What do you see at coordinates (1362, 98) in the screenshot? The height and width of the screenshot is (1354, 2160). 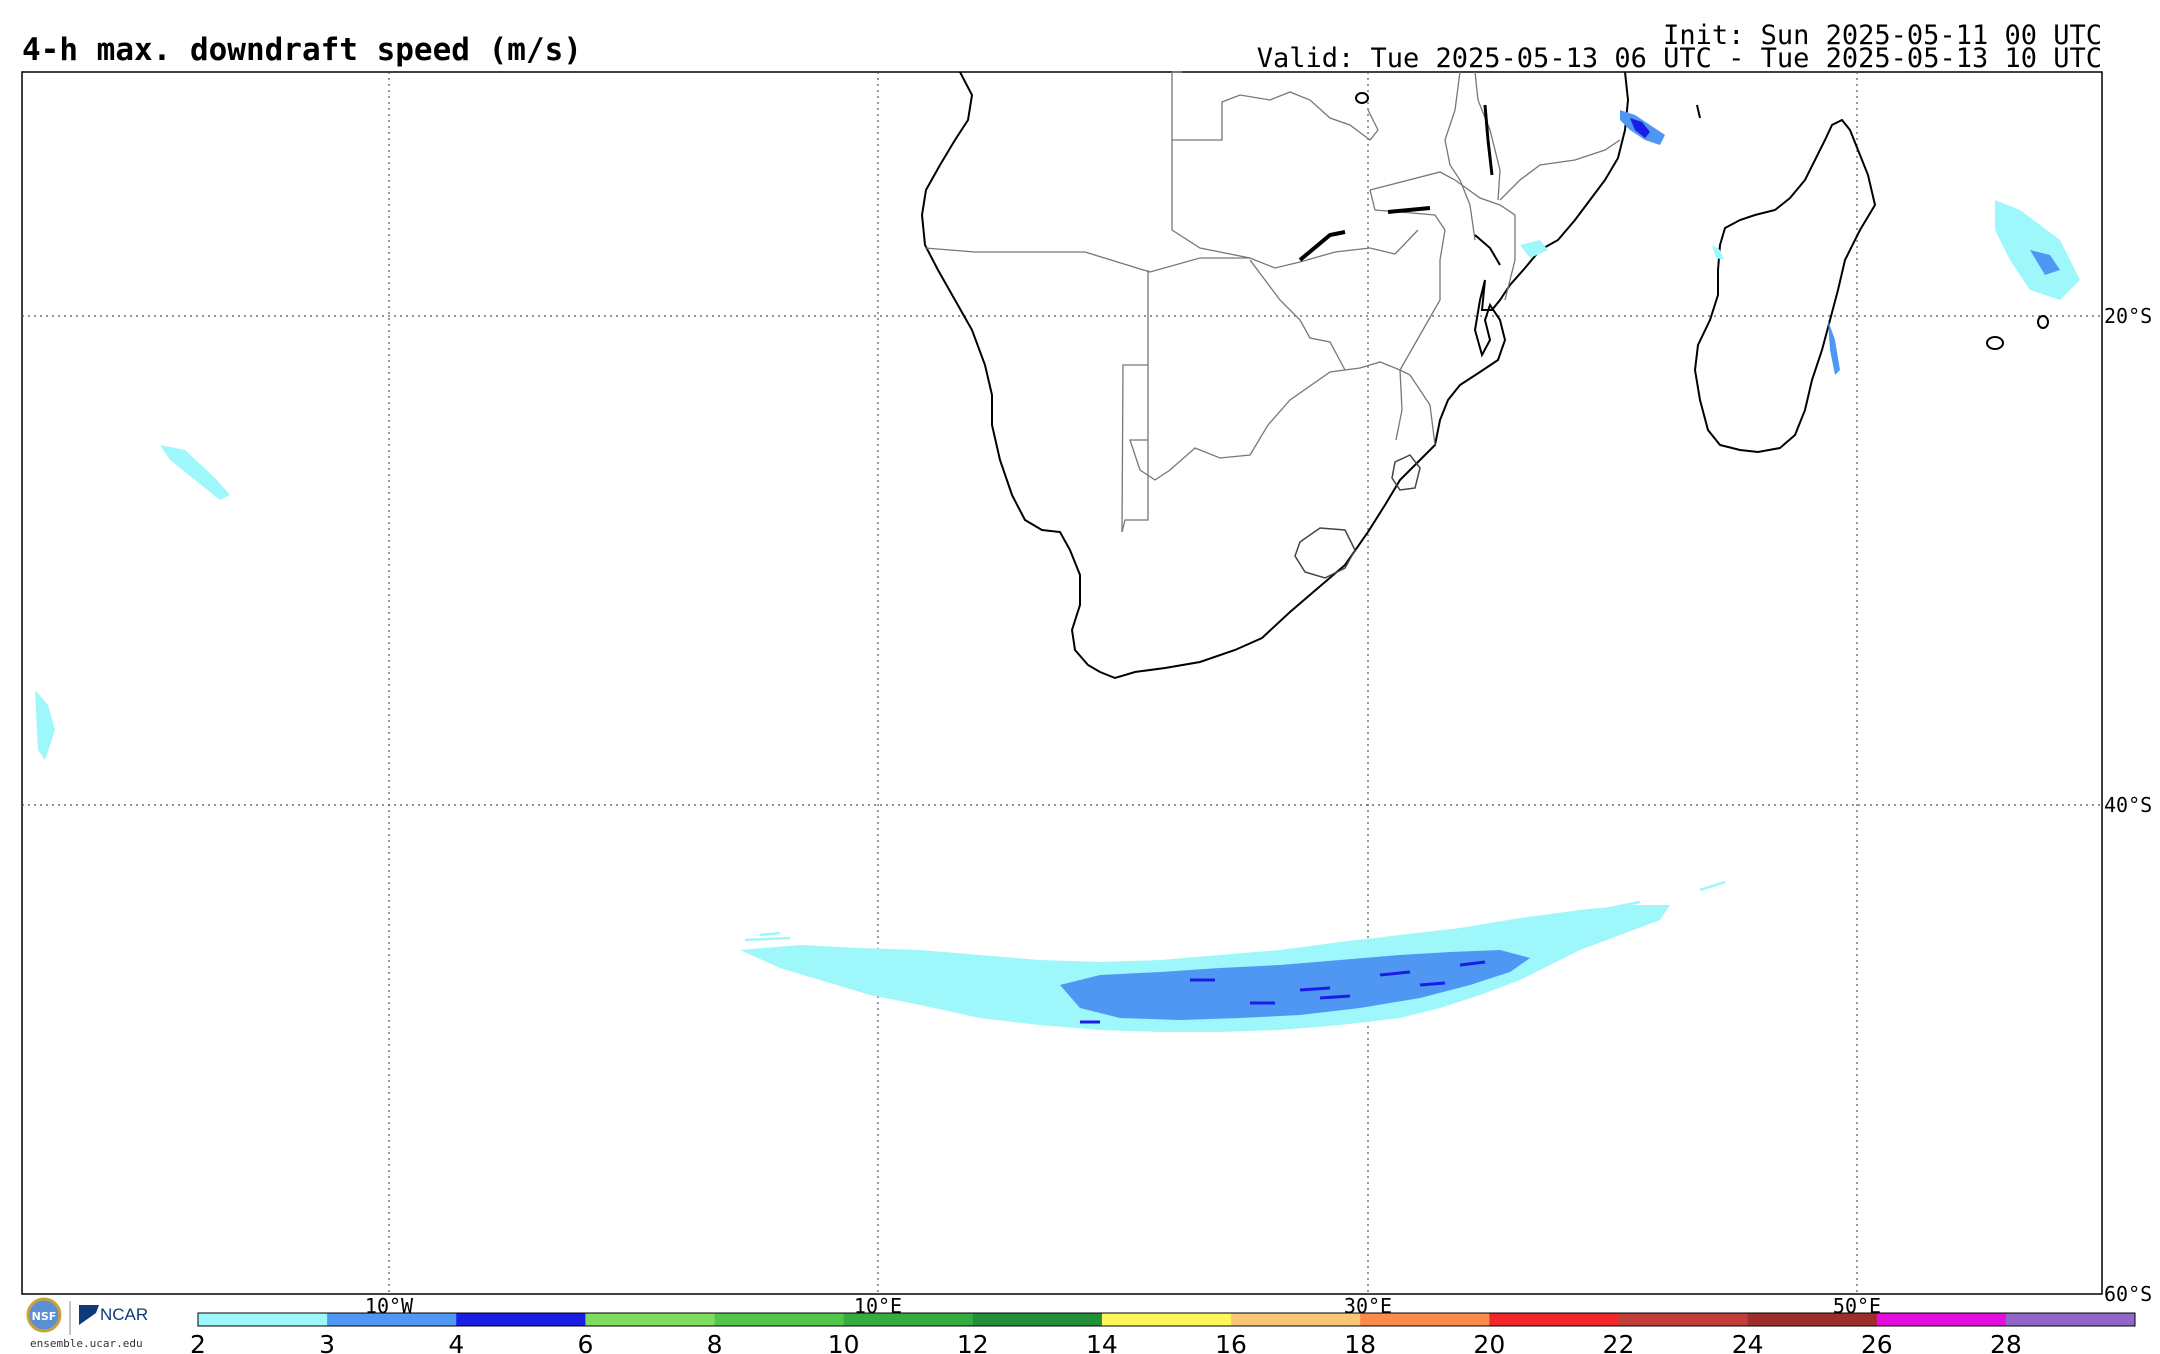 I see `lake-bangweulu` at bounding box center [1362, 98].